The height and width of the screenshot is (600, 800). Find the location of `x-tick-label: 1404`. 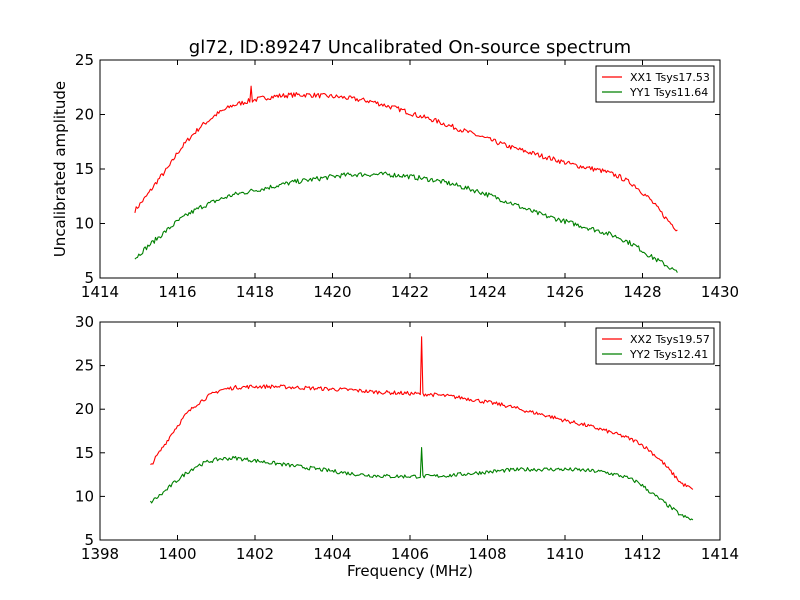

x-tick-label: 1404 is located at coordinates (332, 554).